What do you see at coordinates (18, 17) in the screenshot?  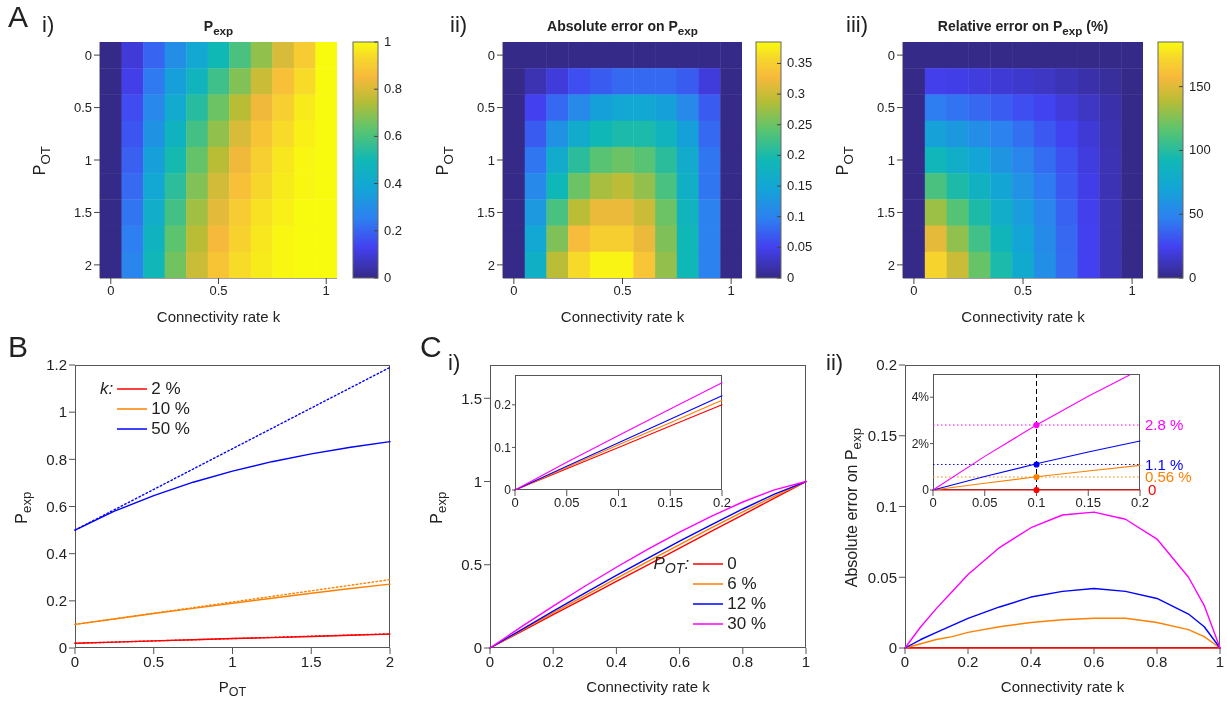 I see `text: A` at bounding box center [18, 17].